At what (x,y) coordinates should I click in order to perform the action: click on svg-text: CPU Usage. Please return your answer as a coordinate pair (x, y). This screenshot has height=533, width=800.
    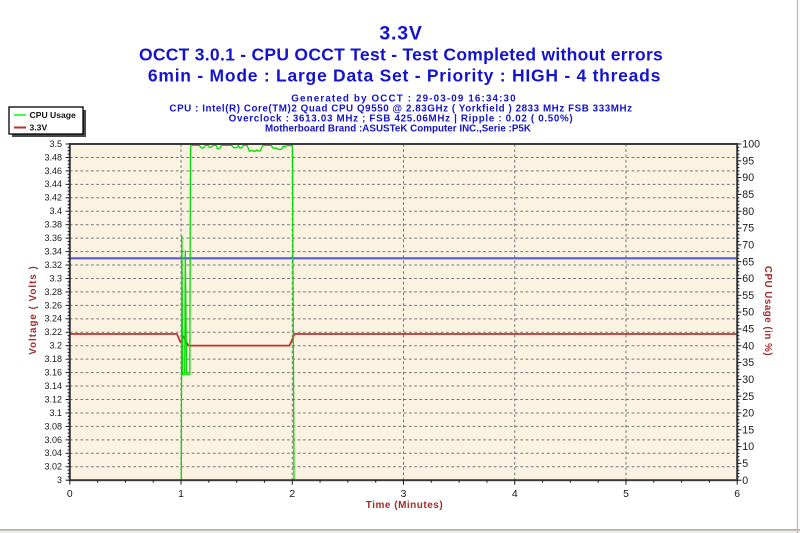
    Looking at the image, I should click on (53, 115).